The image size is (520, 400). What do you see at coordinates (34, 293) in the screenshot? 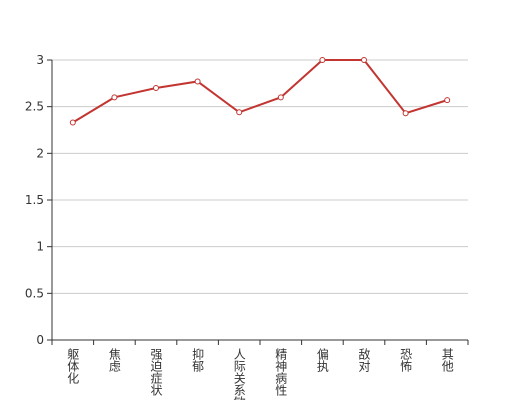
I see `y-tick-label: 0.5` at bounding box center [34, 293].